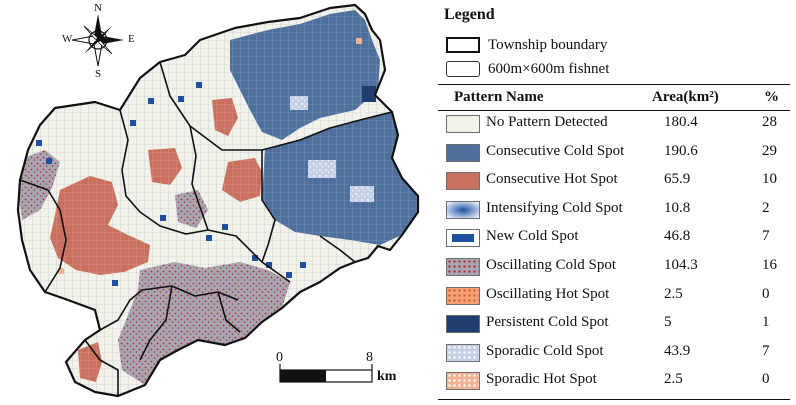 Image resolution: width=796 pixels, height=405 pixels. What do you see at coordinates (766, 322) in the screenshot?
I see `pattern-percent: 1` at bounding box center [766, 322].